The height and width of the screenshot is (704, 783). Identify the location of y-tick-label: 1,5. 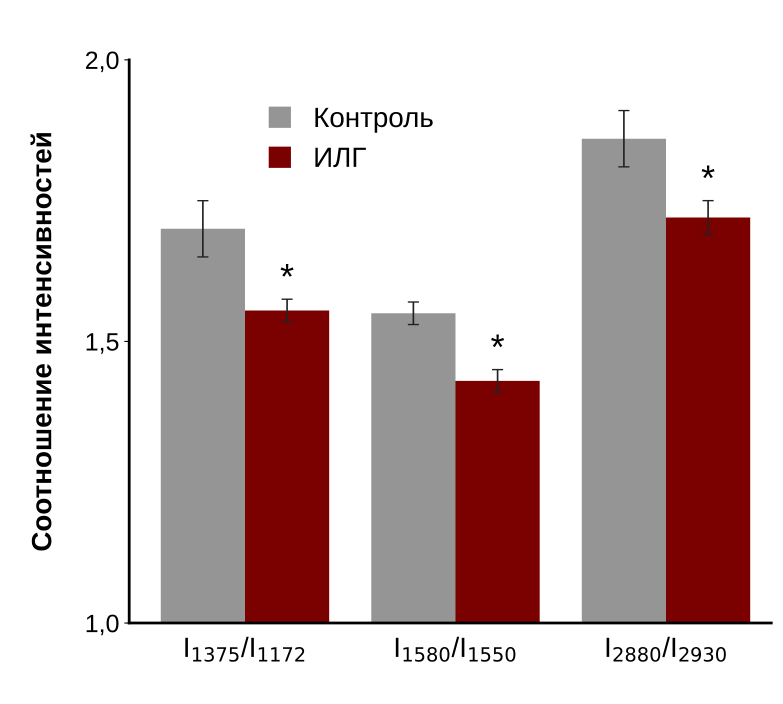
(102, 343).